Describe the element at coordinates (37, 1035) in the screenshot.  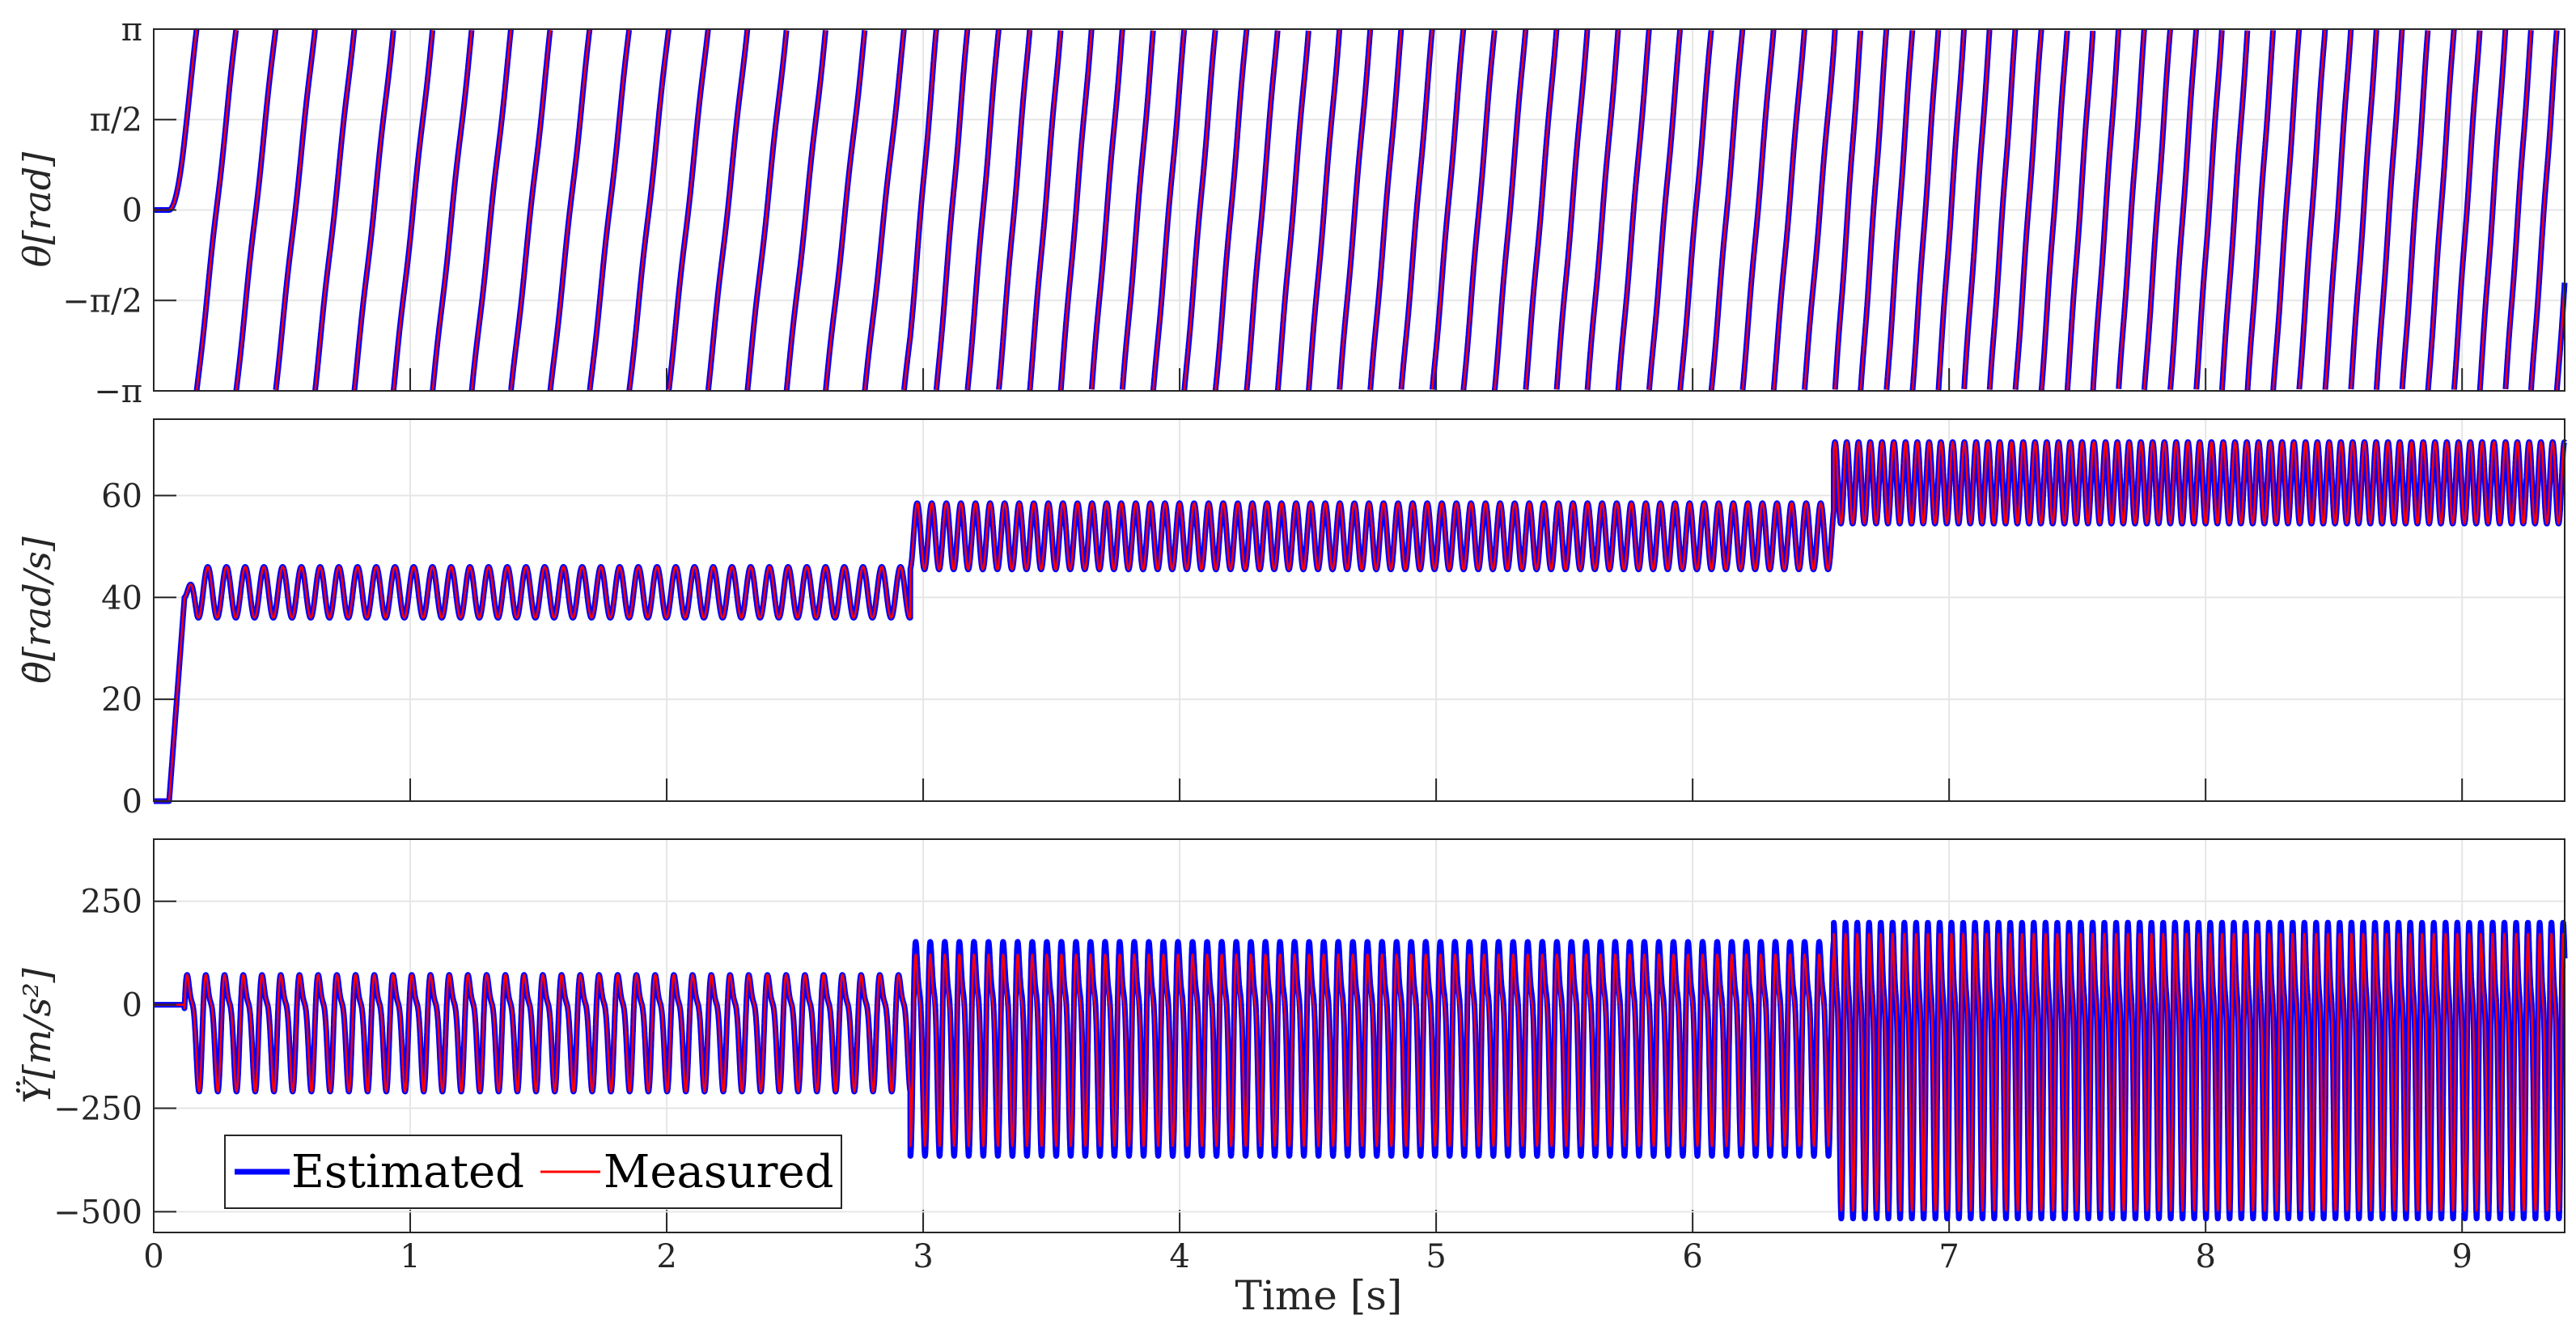
I see `yddot-y-label: Ÿ[m/s²]` at that location.